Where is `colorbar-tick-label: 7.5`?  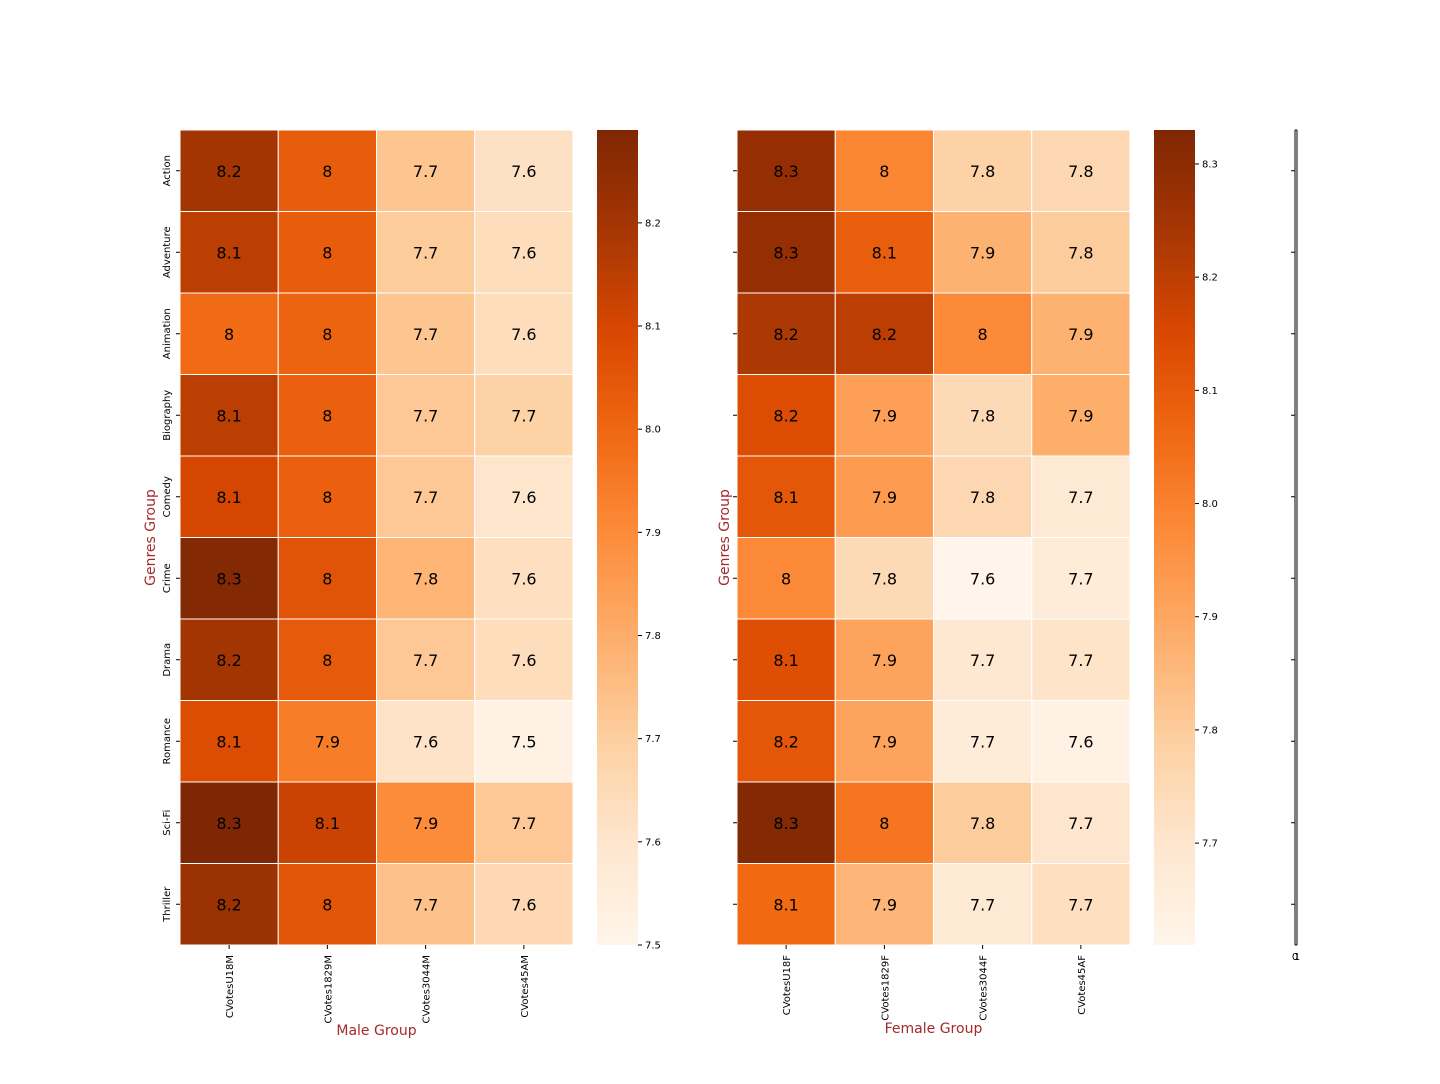
colorbar-tick-label: 7.5 is located at coordinates (653, 946).